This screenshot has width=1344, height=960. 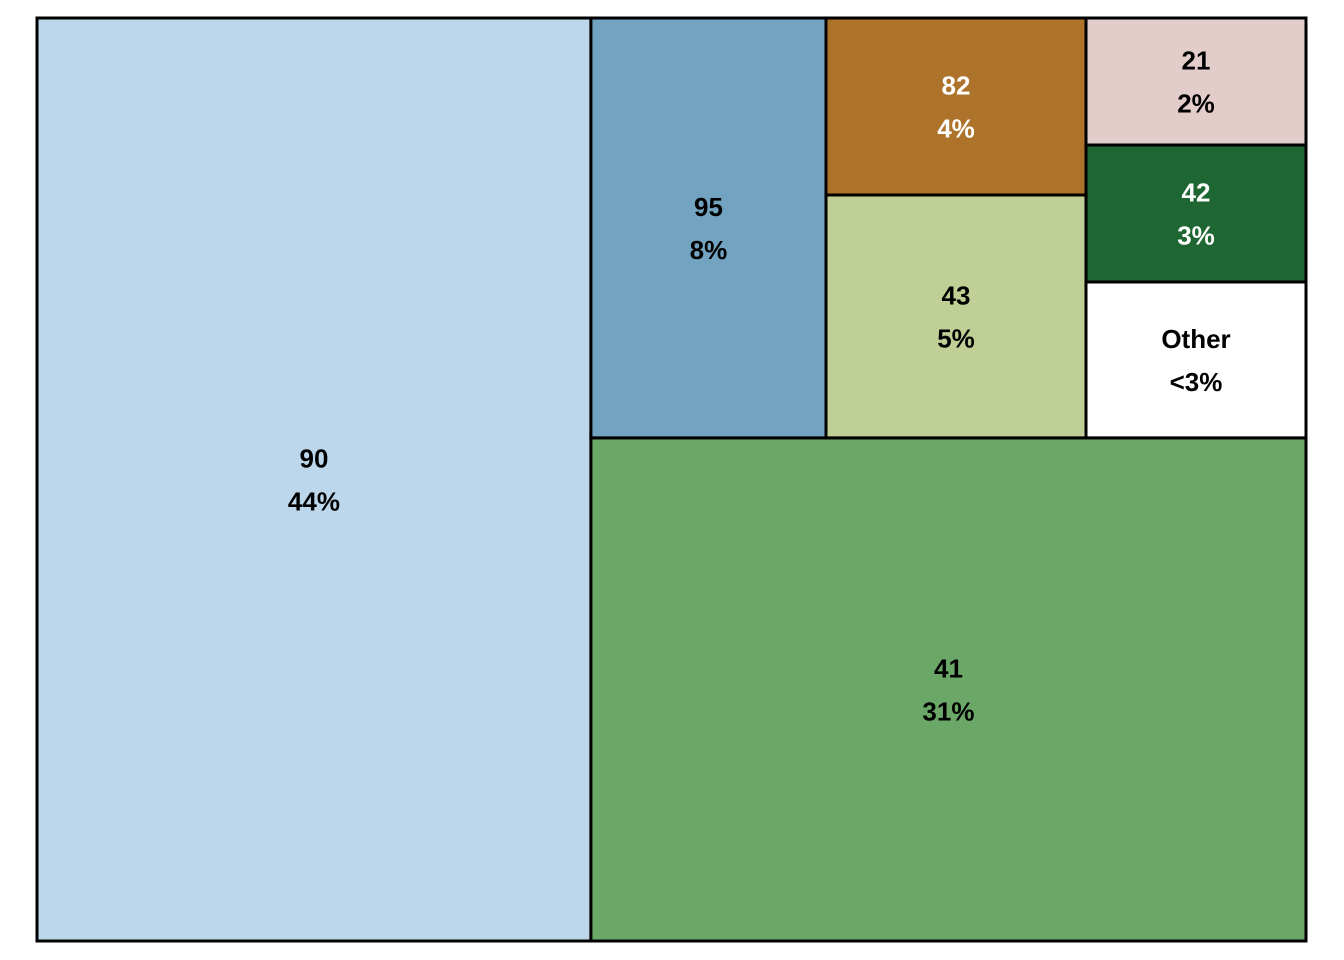 What do you see at coordinates (709, 250) in the screenshot?
I see `tile-share: 8%` at bounding box center [709, 250].